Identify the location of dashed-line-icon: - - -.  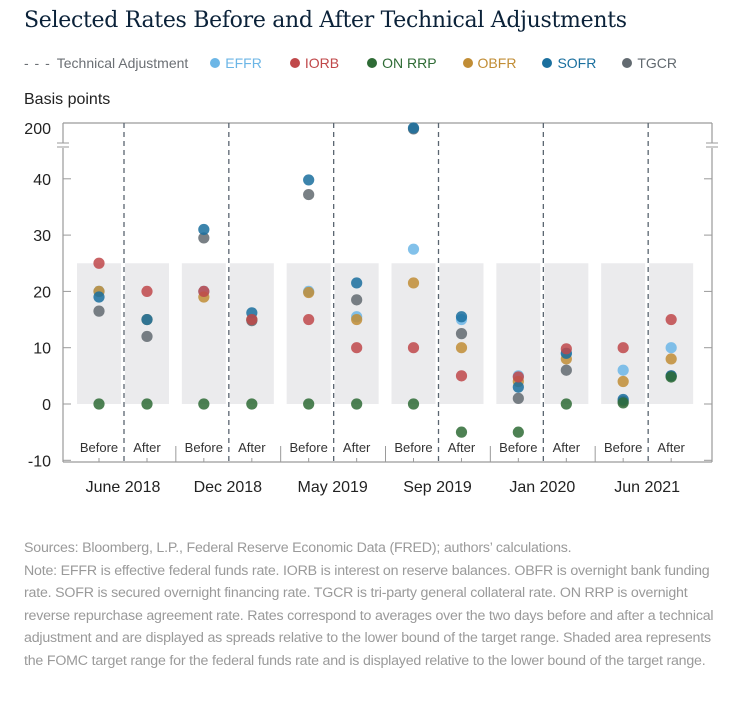
(37, 63).